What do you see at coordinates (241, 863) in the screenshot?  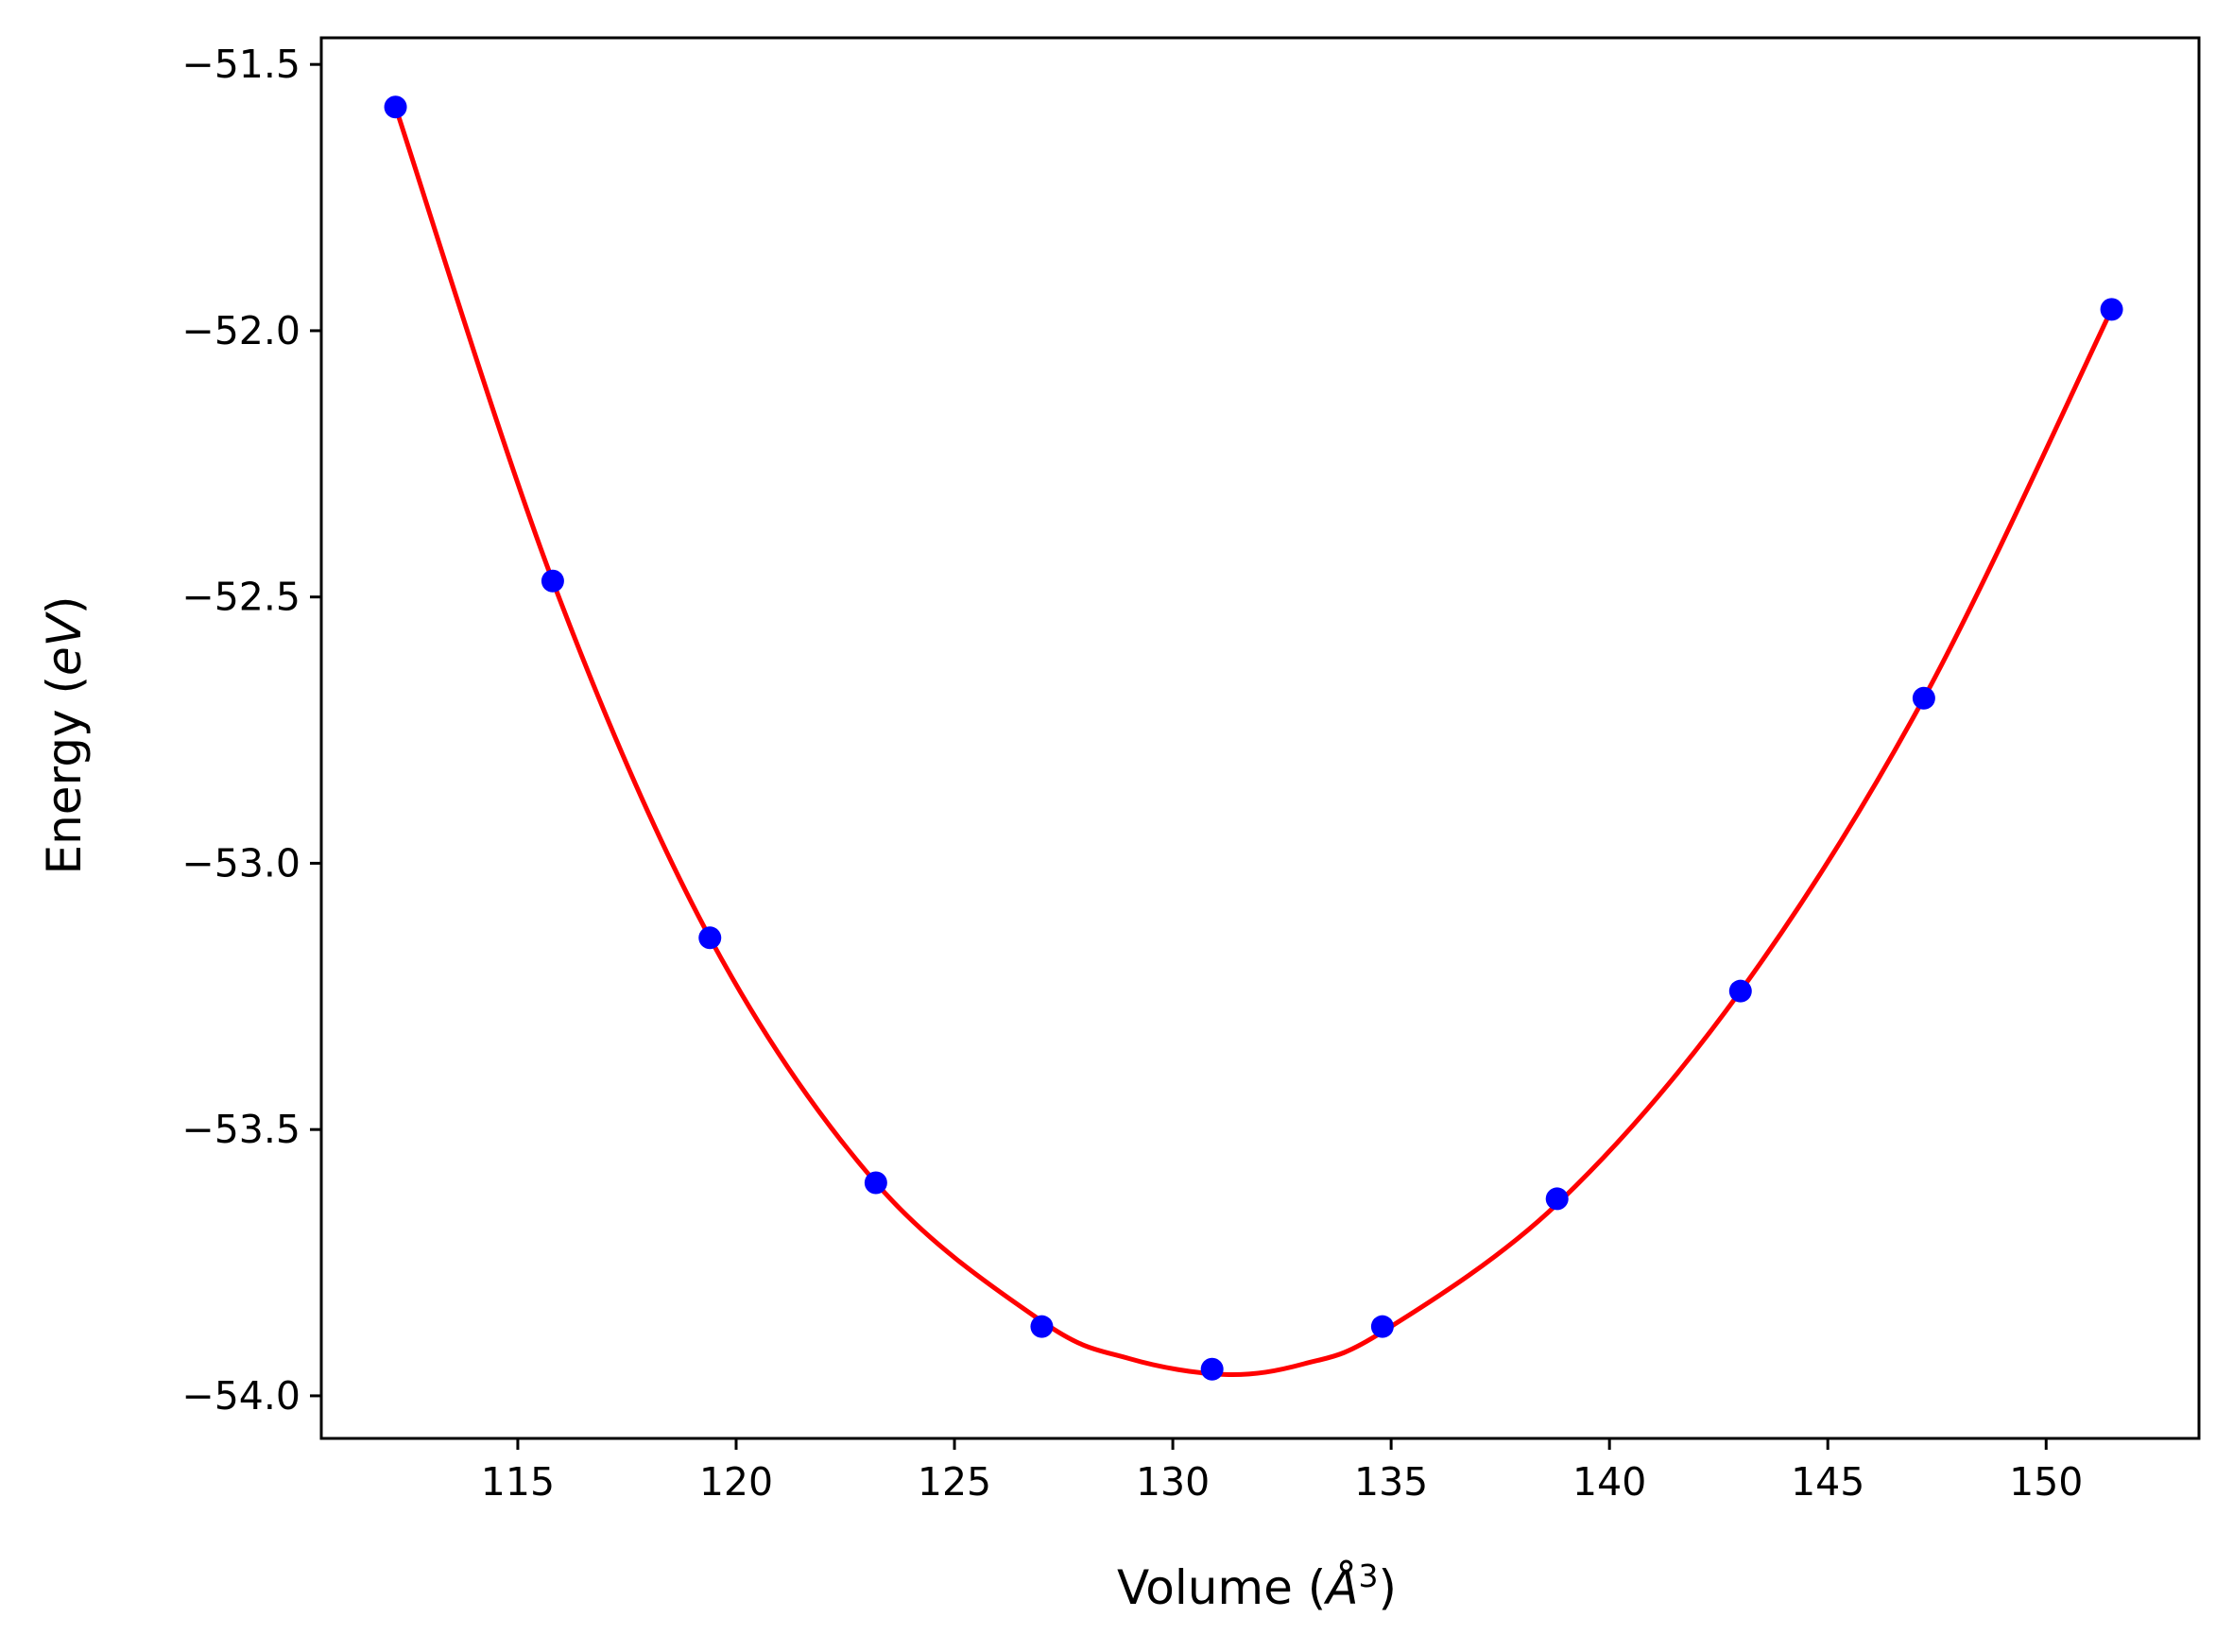 I see `y-tick-label: −53.0` at bounding box center [241, 863].